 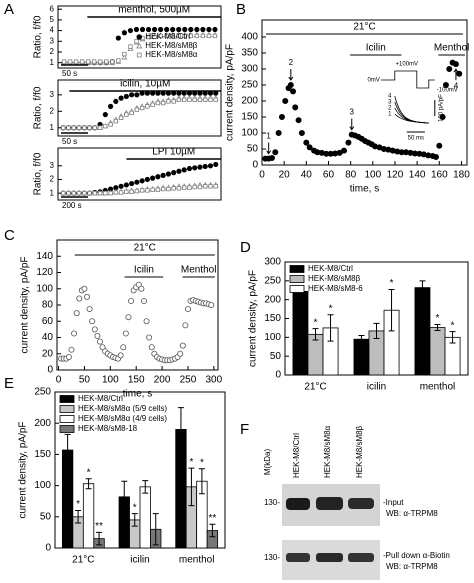 I want to click on point-label: 1, so click(x=268, y=136).